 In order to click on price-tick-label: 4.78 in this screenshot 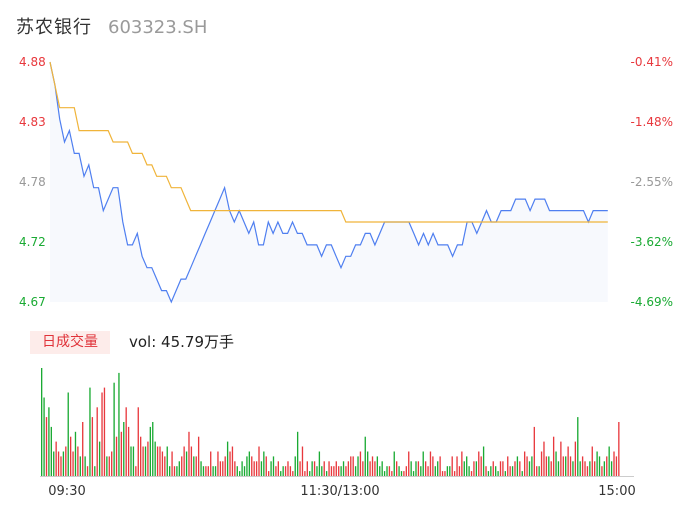, I will do `click(32, 182)`.